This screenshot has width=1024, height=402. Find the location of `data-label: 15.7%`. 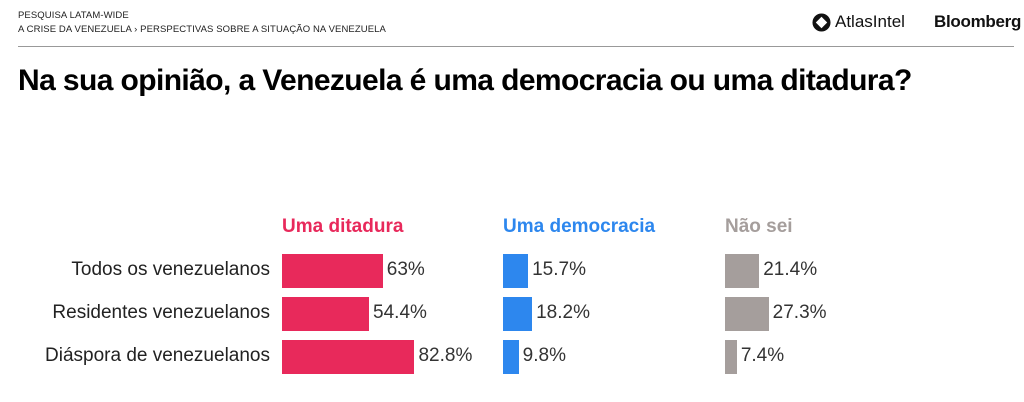

data-label: 15.7% is located at coordinates (559, 269).